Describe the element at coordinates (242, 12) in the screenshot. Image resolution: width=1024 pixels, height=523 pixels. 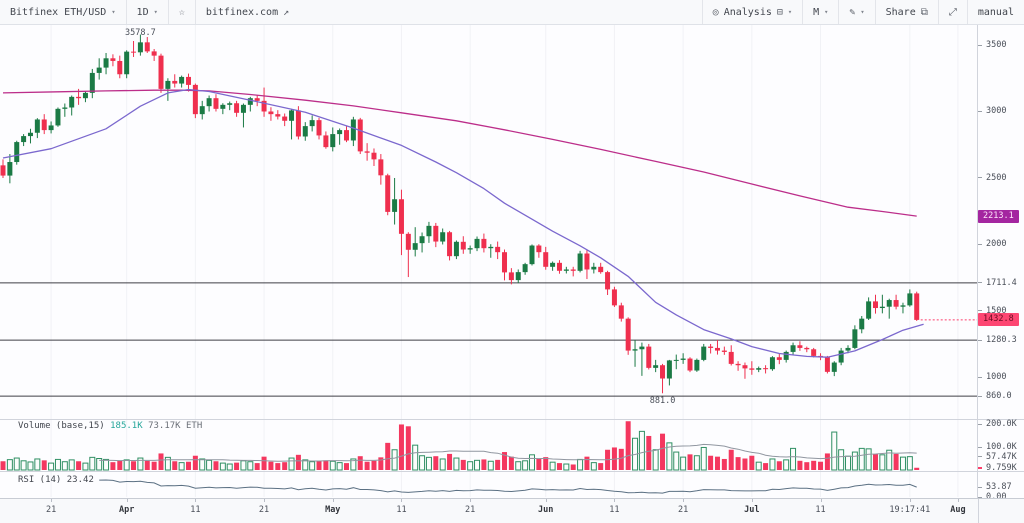
I see `source-link-label: bitfinex.com` at that location.